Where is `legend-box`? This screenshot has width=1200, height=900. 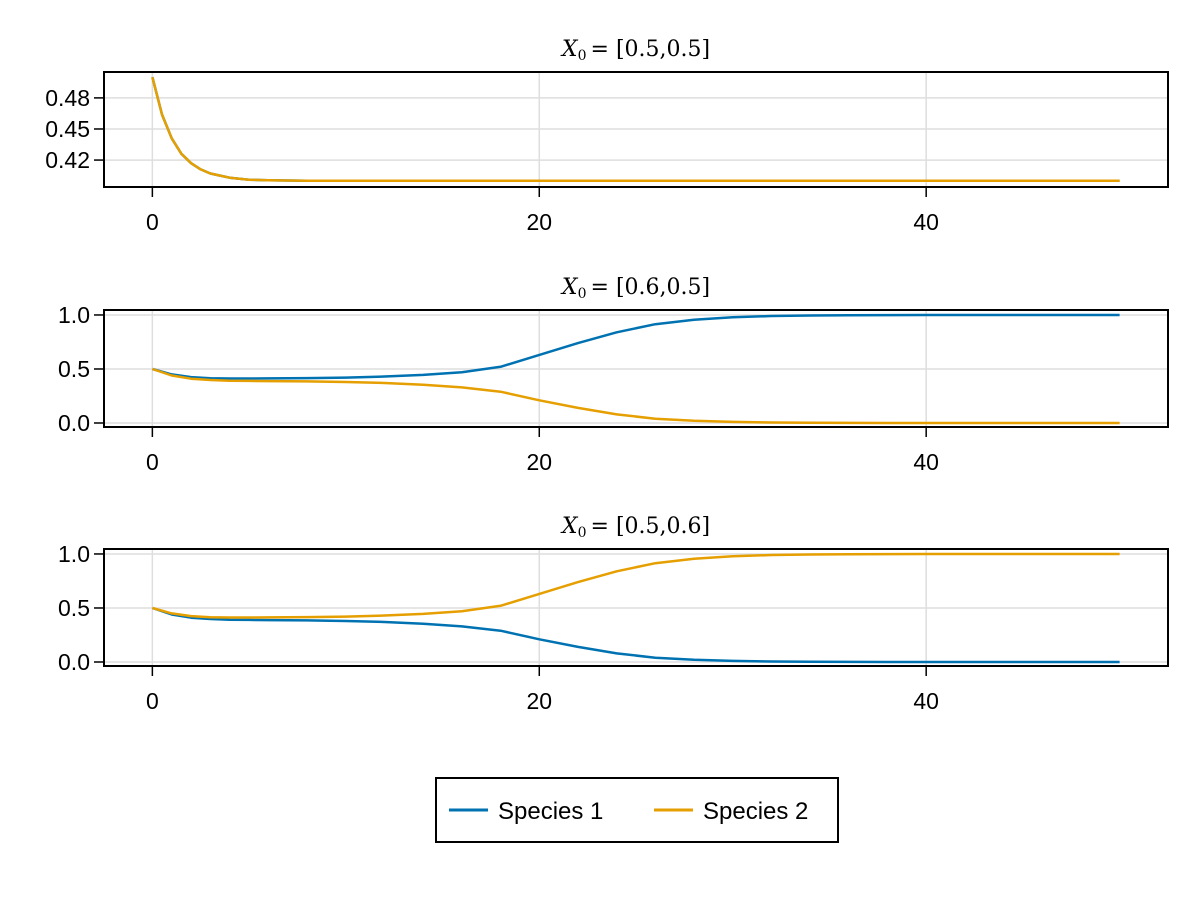 legend-box is located at coordinates (637, 810).